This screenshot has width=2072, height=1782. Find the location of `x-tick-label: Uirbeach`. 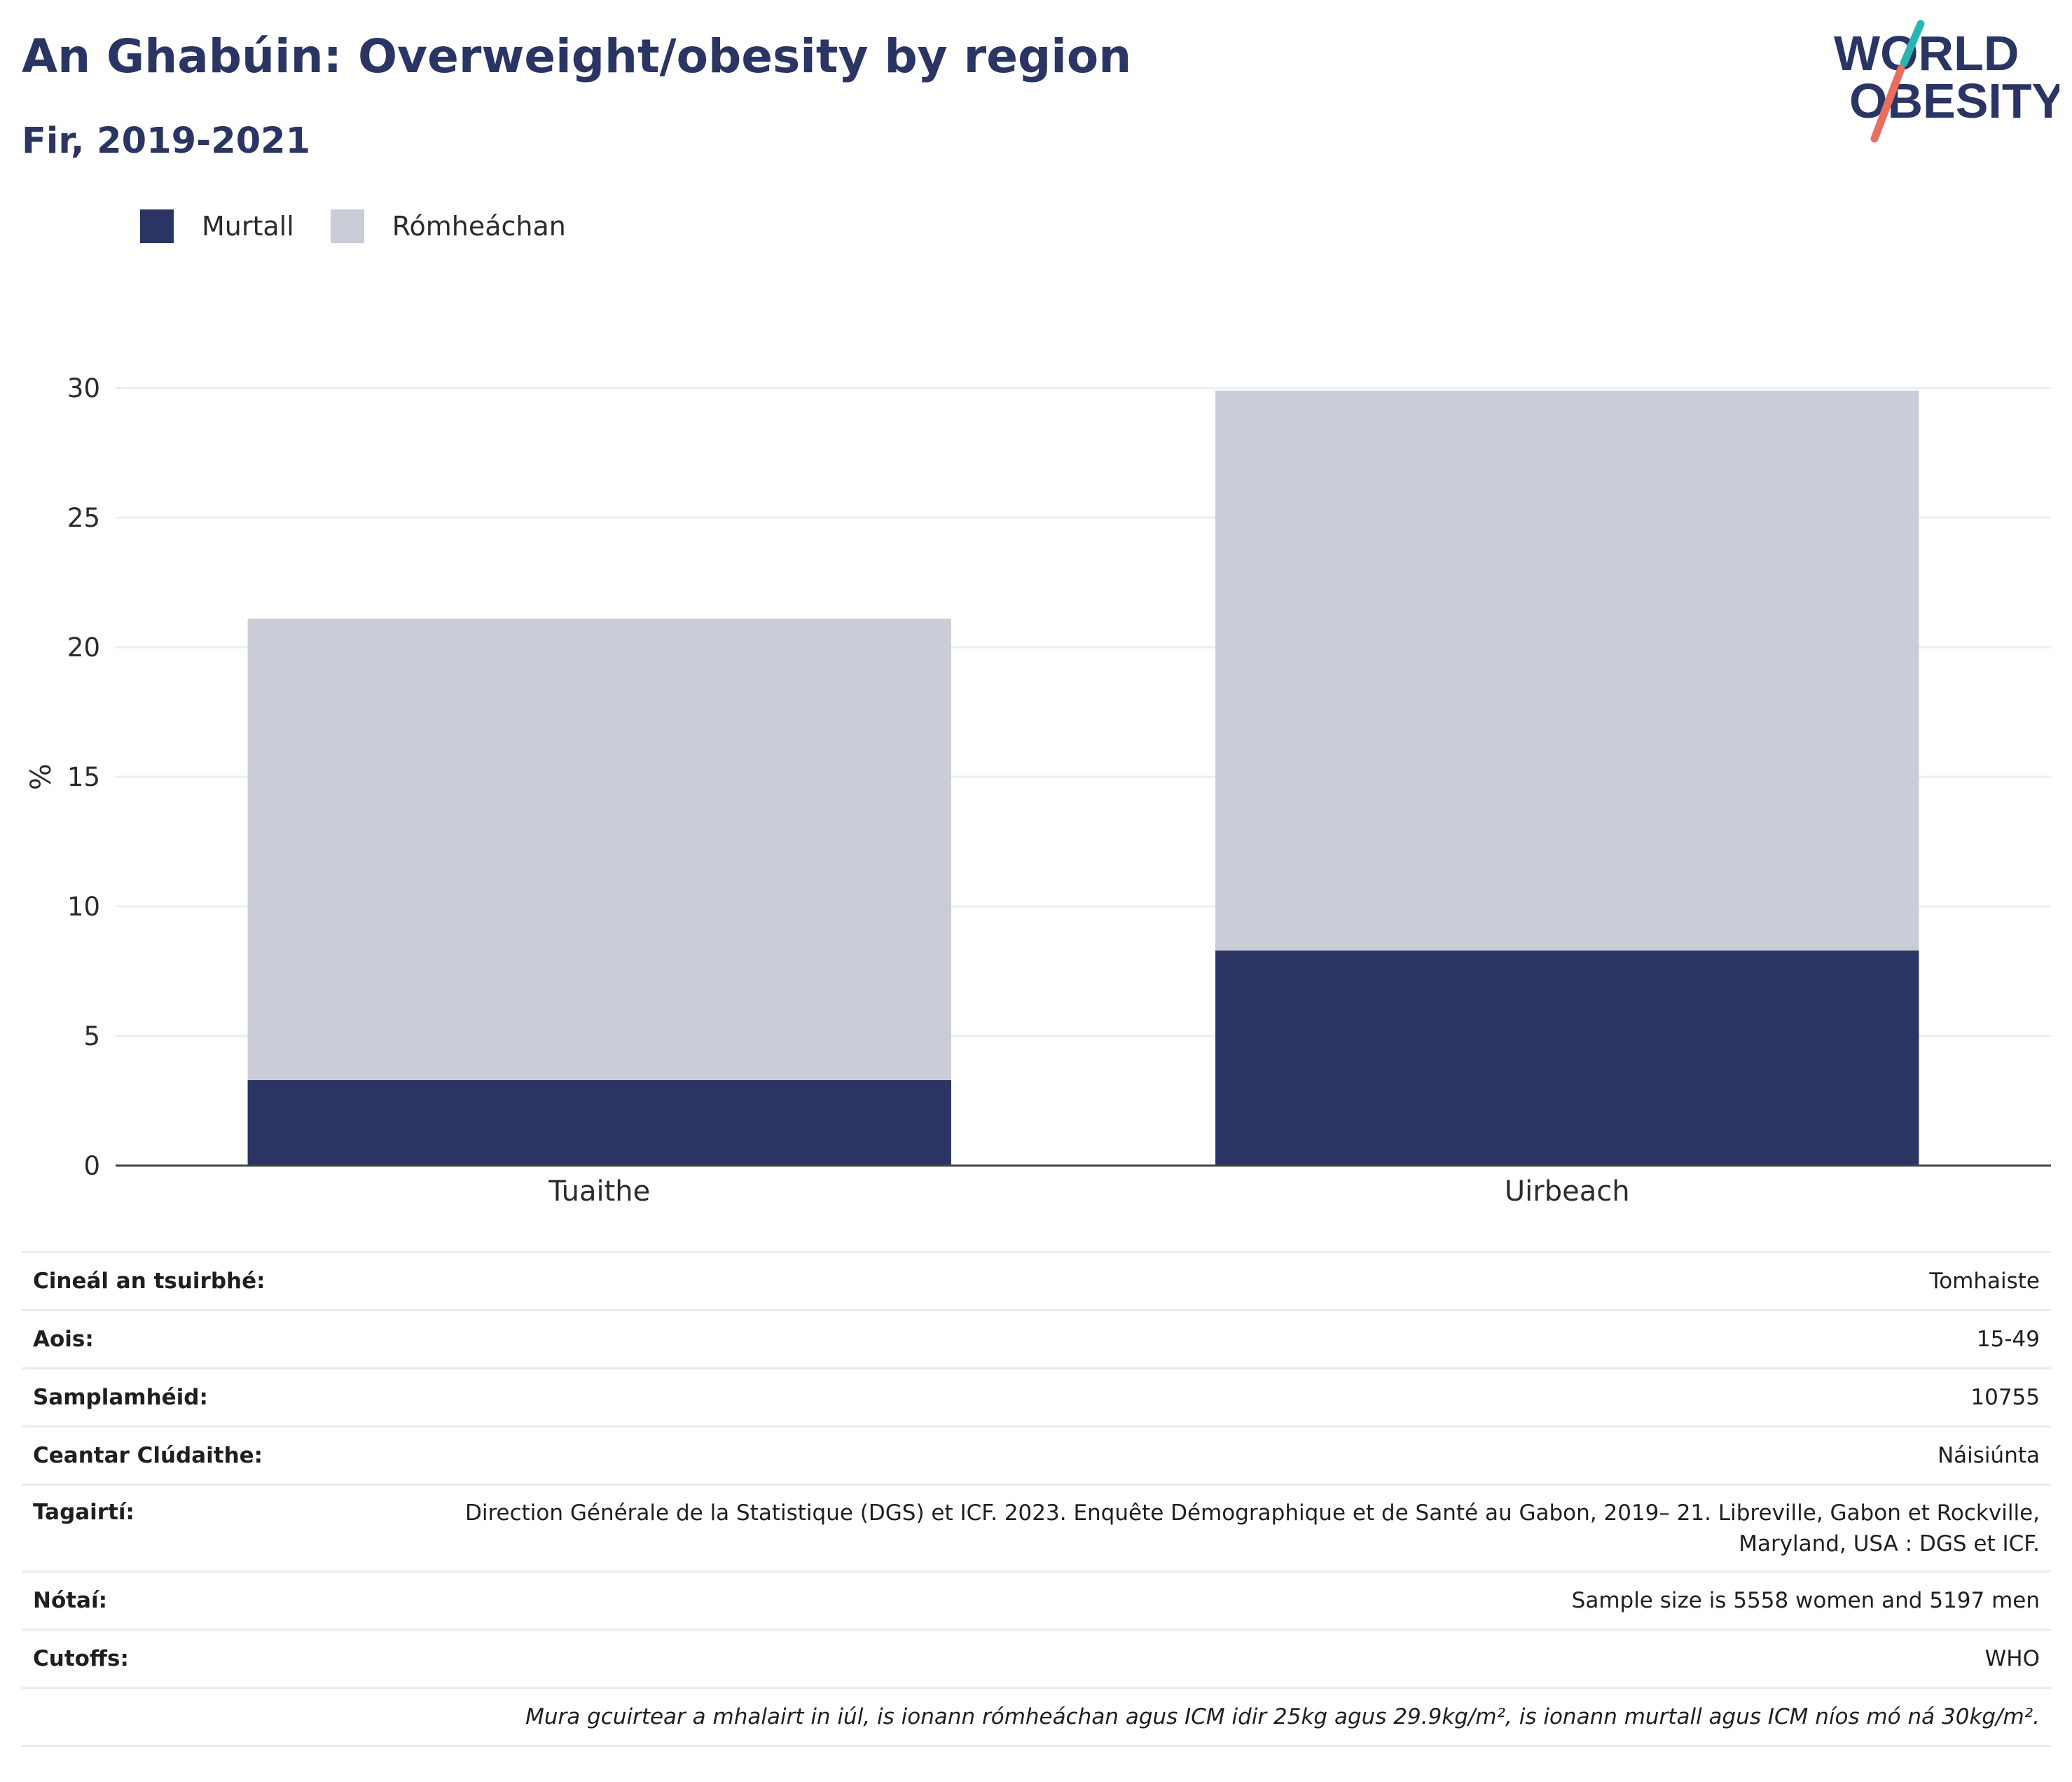

x-tick-label: Uirbeach is located at coordinates (1568, 1191).